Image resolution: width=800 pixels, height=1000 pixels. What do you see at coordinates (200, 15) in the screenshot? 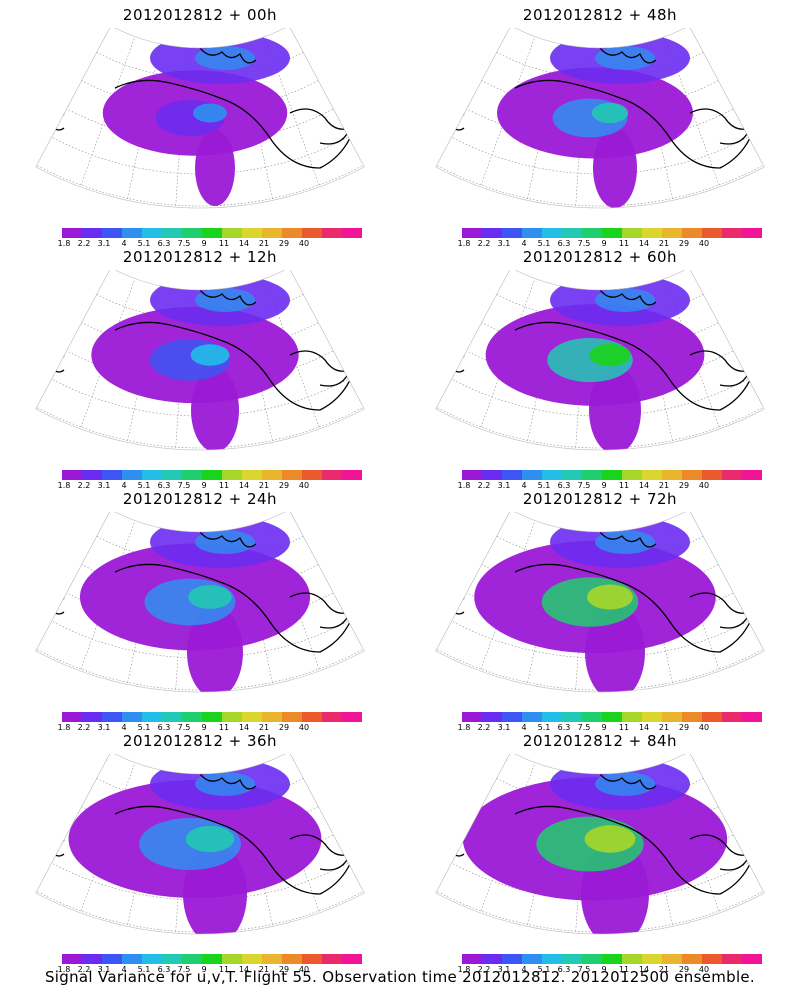
I see `panel-title: 2012012812 + 00h` at bounding box center [200, 15].